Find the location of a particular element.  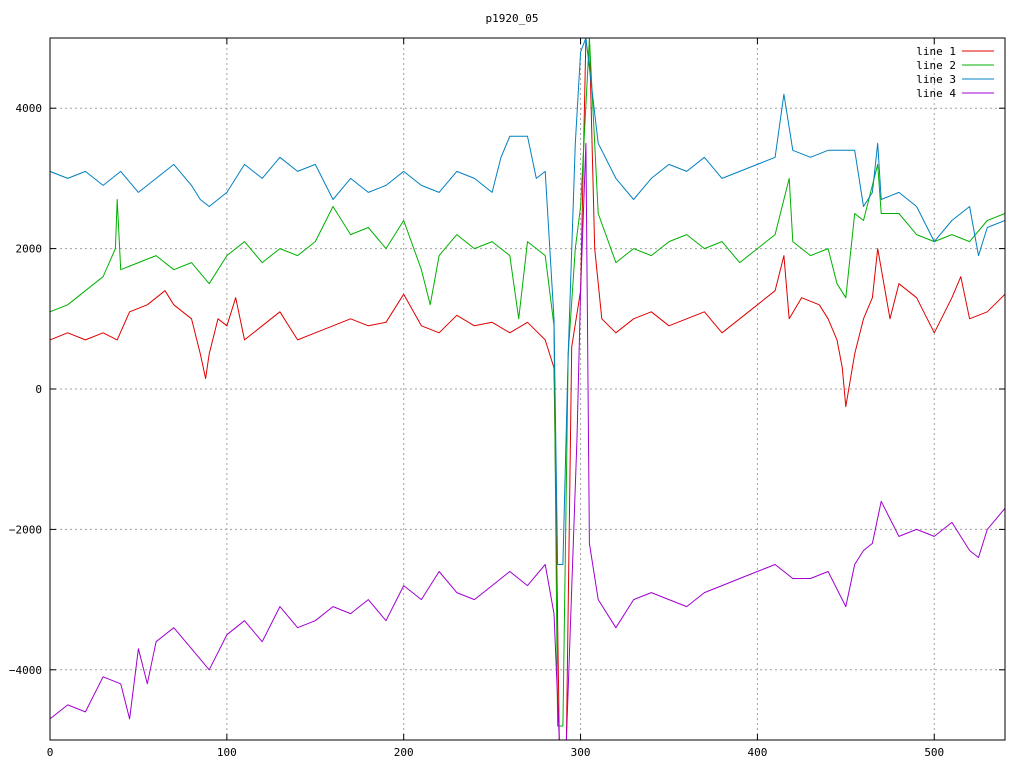

x-tick-label: 300 is located at coordinates (581, 752).